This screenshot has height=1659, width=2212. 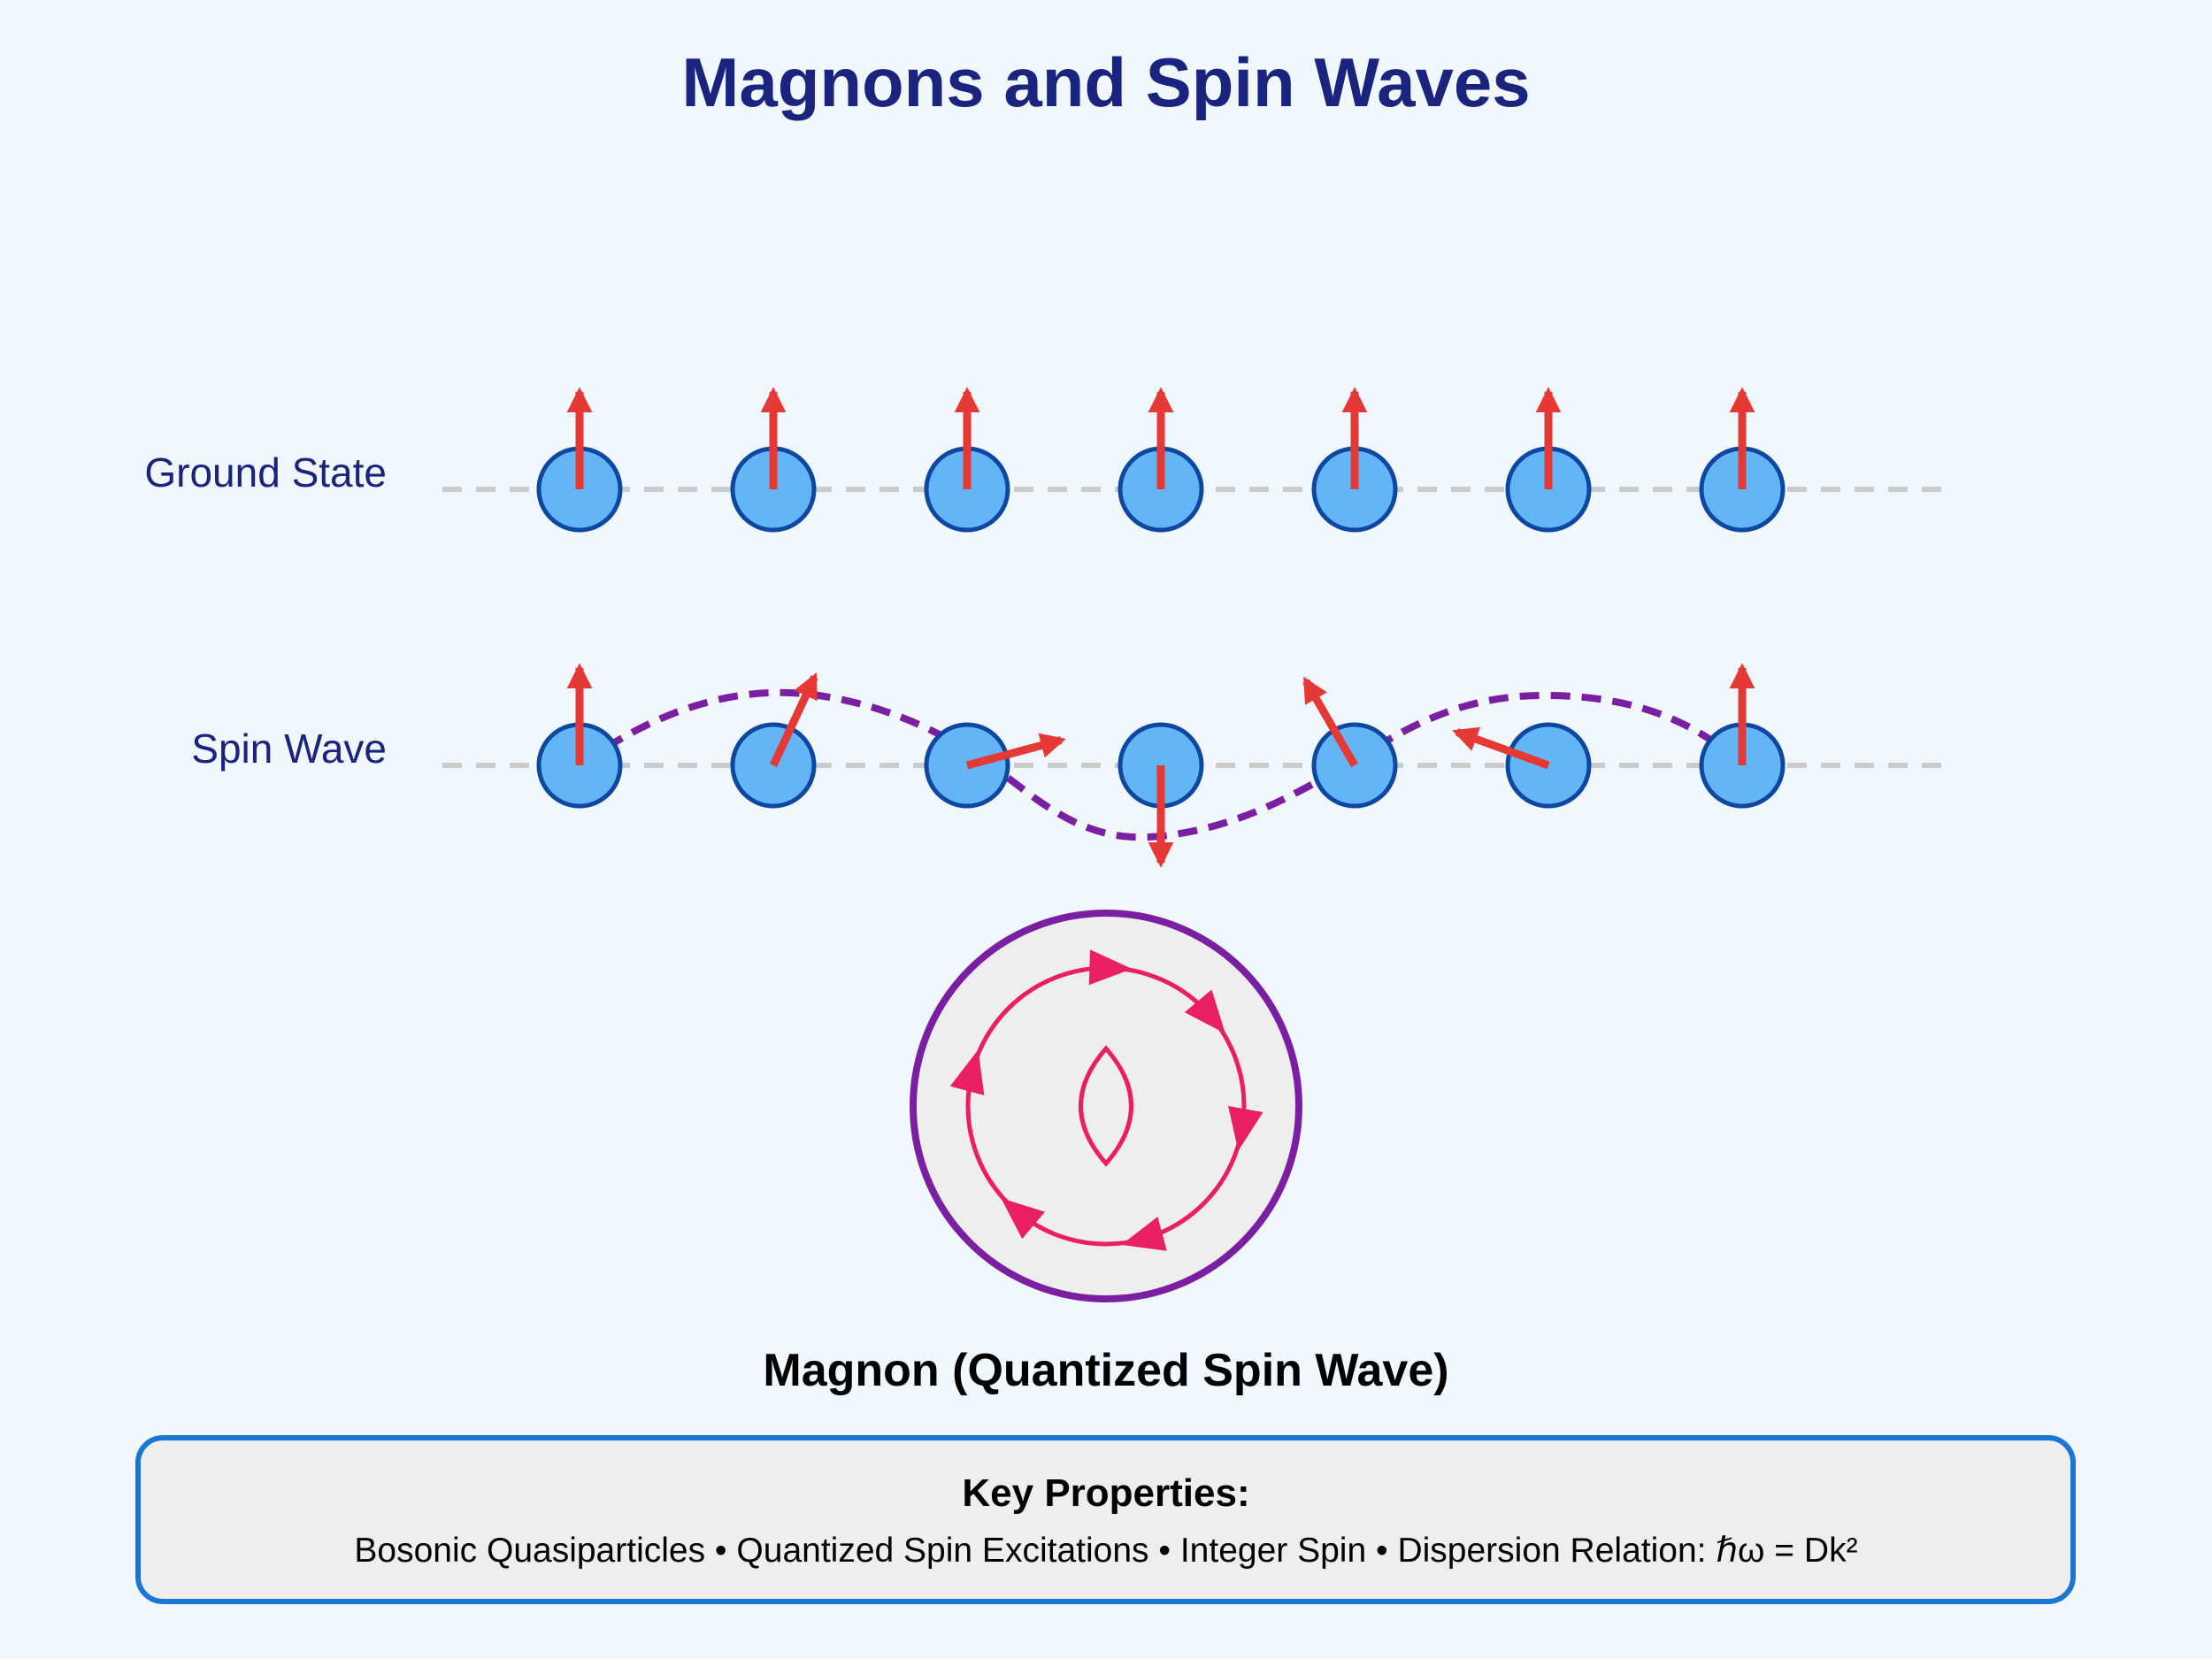 I want to click on magnon-illustration, so click(x=1106, y=1106).